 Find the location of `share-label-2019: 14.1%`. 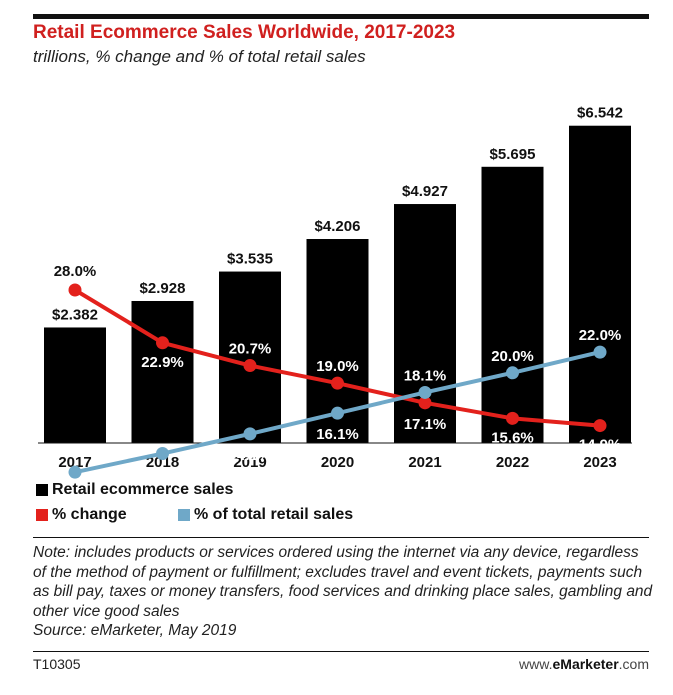

share-label-2019: 14.1% is located at coordinates (250, 455).